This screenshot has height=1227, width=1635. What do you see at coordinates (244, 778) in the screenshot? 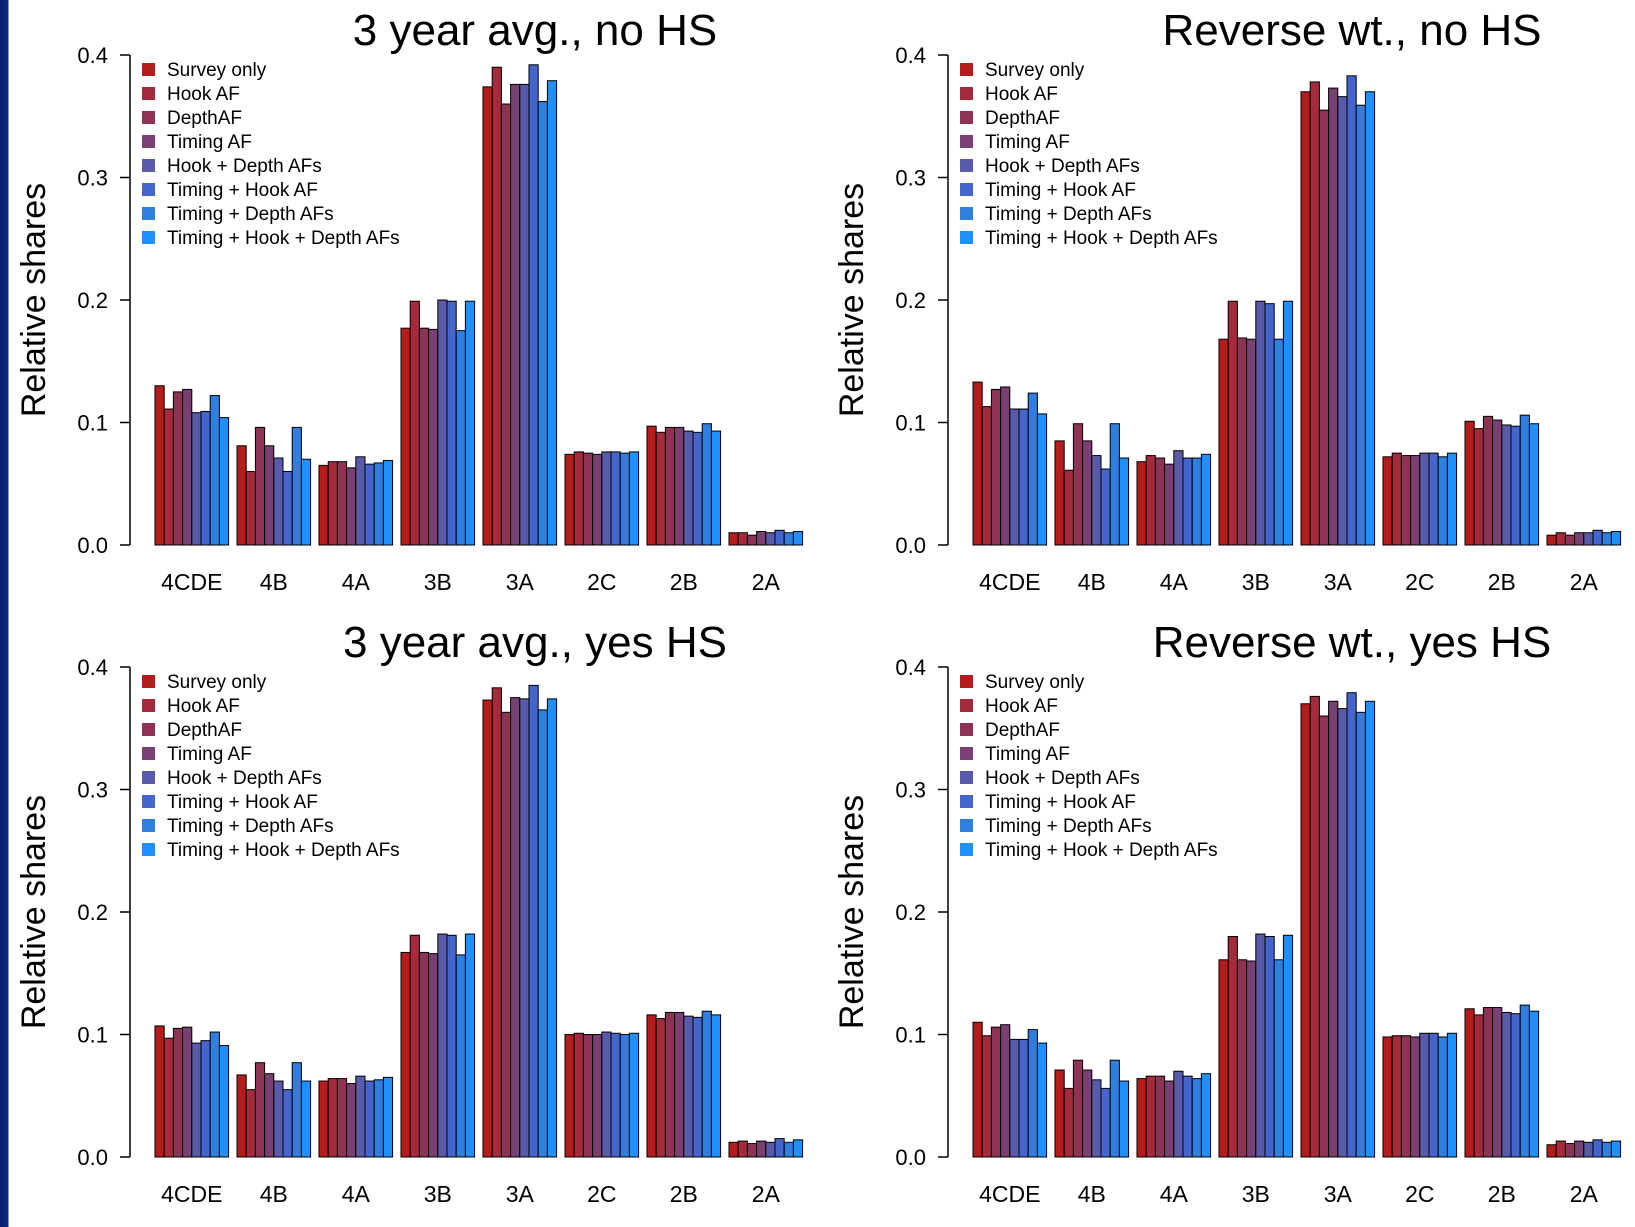
I see `legend-label: Hook + Depth AFs` at bounding box center [244, 778].